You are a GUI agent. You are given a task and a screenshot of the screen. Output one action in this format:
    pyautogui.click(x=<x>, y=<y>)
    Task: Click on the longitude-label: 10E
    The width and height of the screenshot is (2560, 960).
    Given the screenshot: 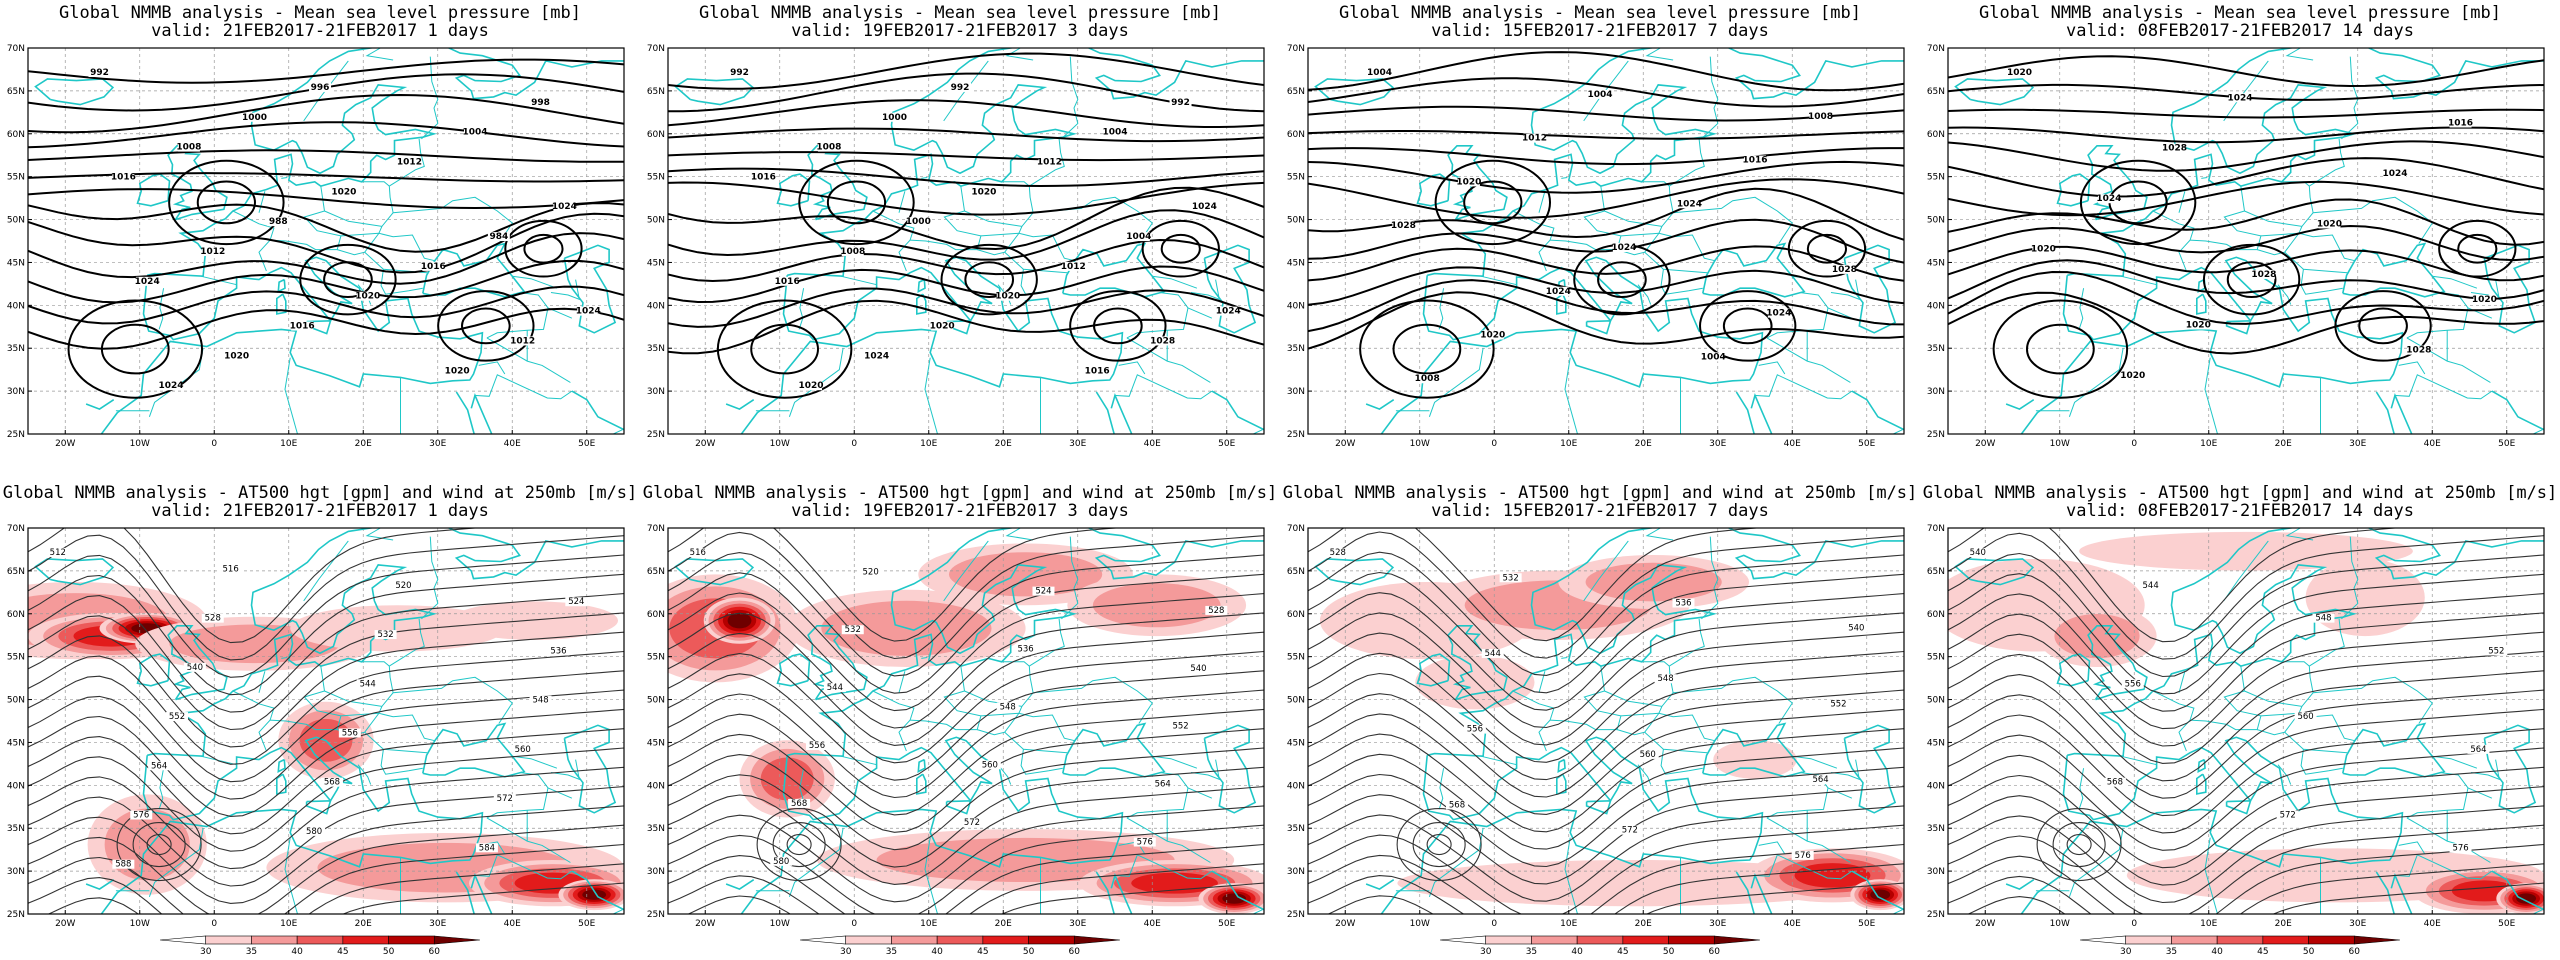 What is the action you would take?
    pyautogui.click(x=928, y=444)
    